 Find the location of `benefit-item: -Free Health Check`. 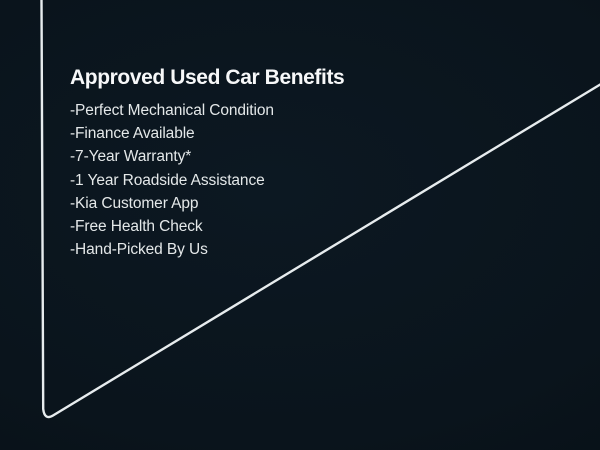

benefit-item: -Free Health Check is located at coordinates (136, 227).